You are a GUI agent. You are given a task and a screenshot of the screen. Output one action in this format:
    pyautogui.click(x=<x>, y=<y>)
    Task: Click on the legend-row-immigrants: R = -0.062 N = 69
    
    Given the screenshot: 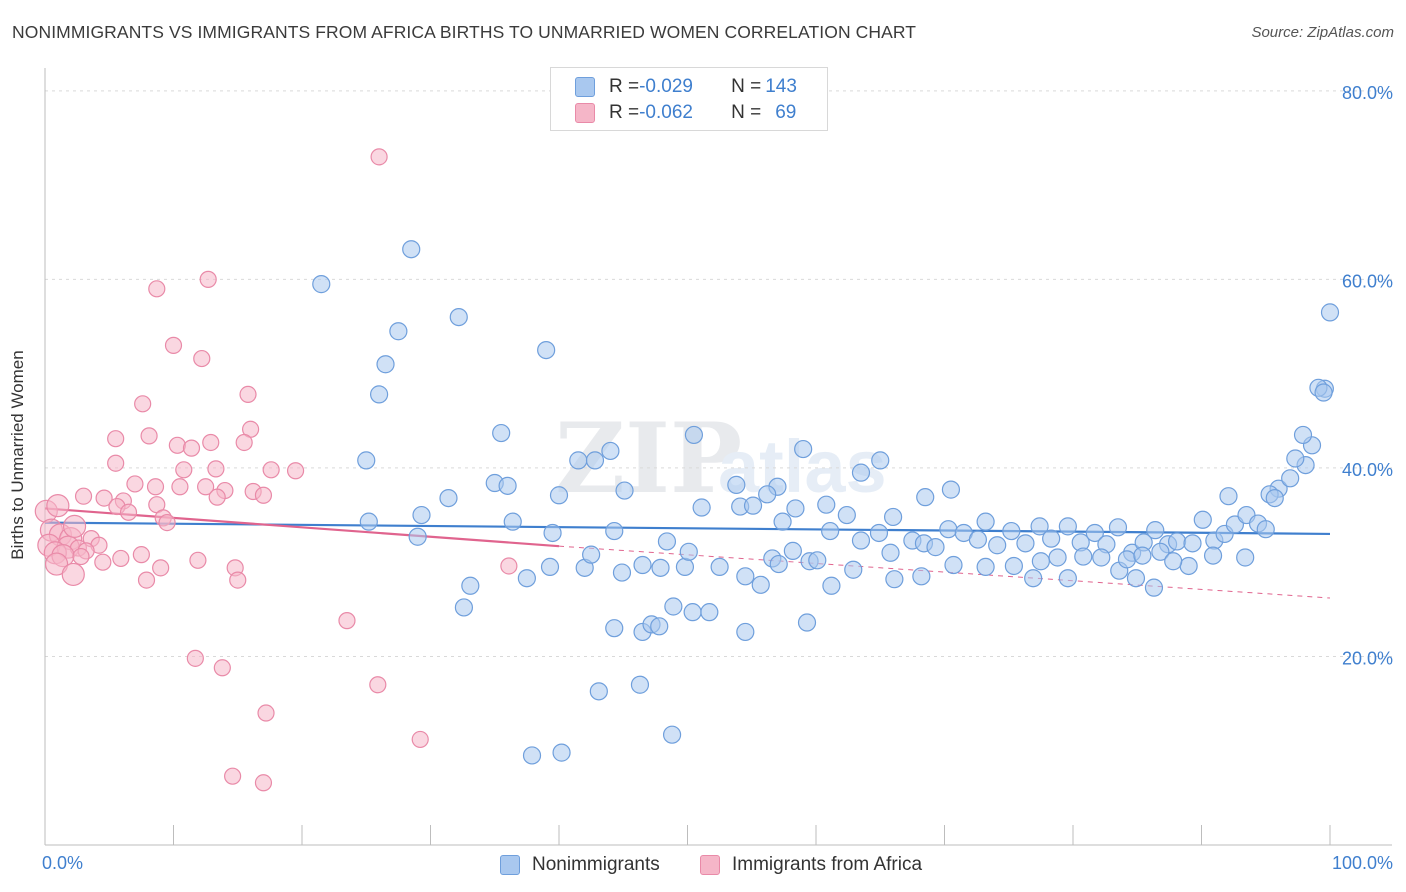 What is the action you would take?
    pyautogui.click(x=685, y=113)
    